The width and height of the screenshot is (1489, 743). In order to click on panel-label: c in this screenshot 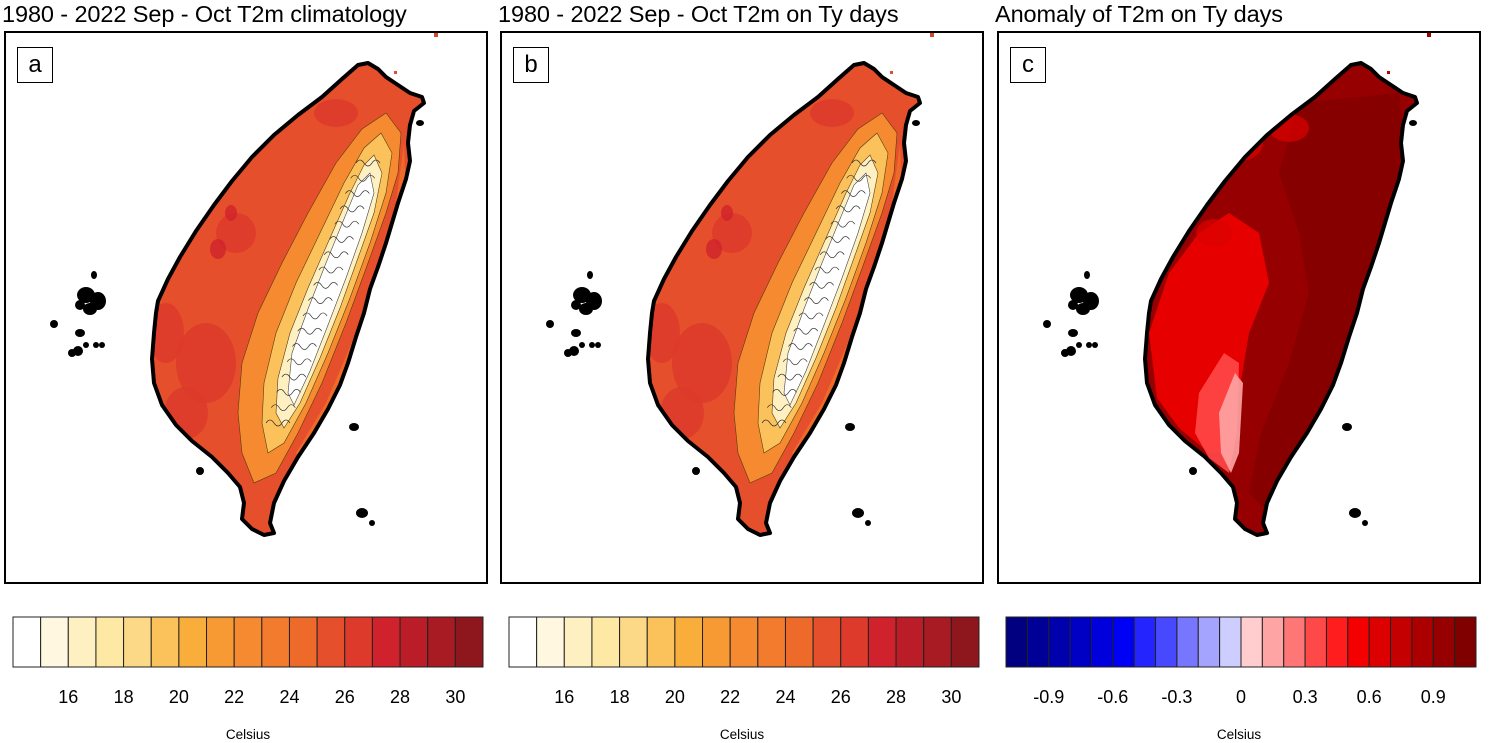, I will do `click(1028, 65)`.